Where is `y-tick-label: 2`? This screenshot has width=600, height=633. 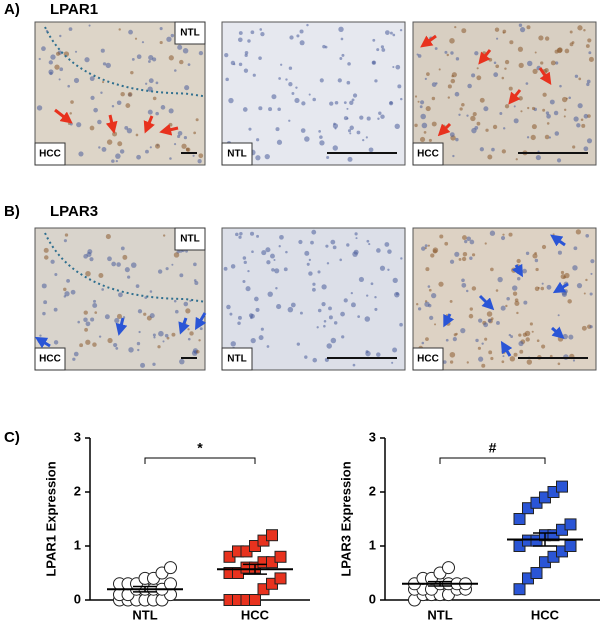 y-tick-label: 2 is located at coordinates (372, 490).